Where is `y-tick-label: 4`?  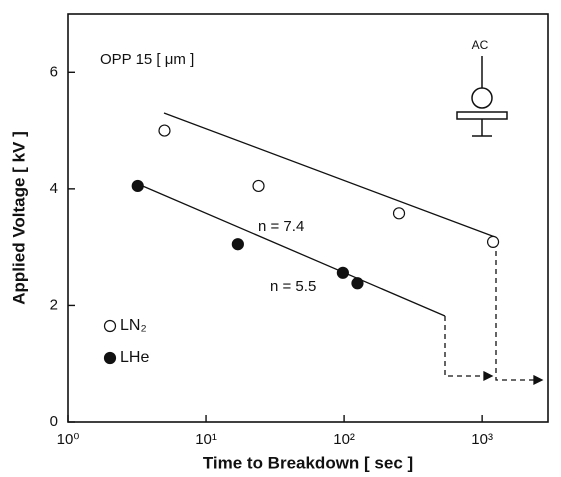 y-tick-label: 4 is located at coordinates (54, 188).